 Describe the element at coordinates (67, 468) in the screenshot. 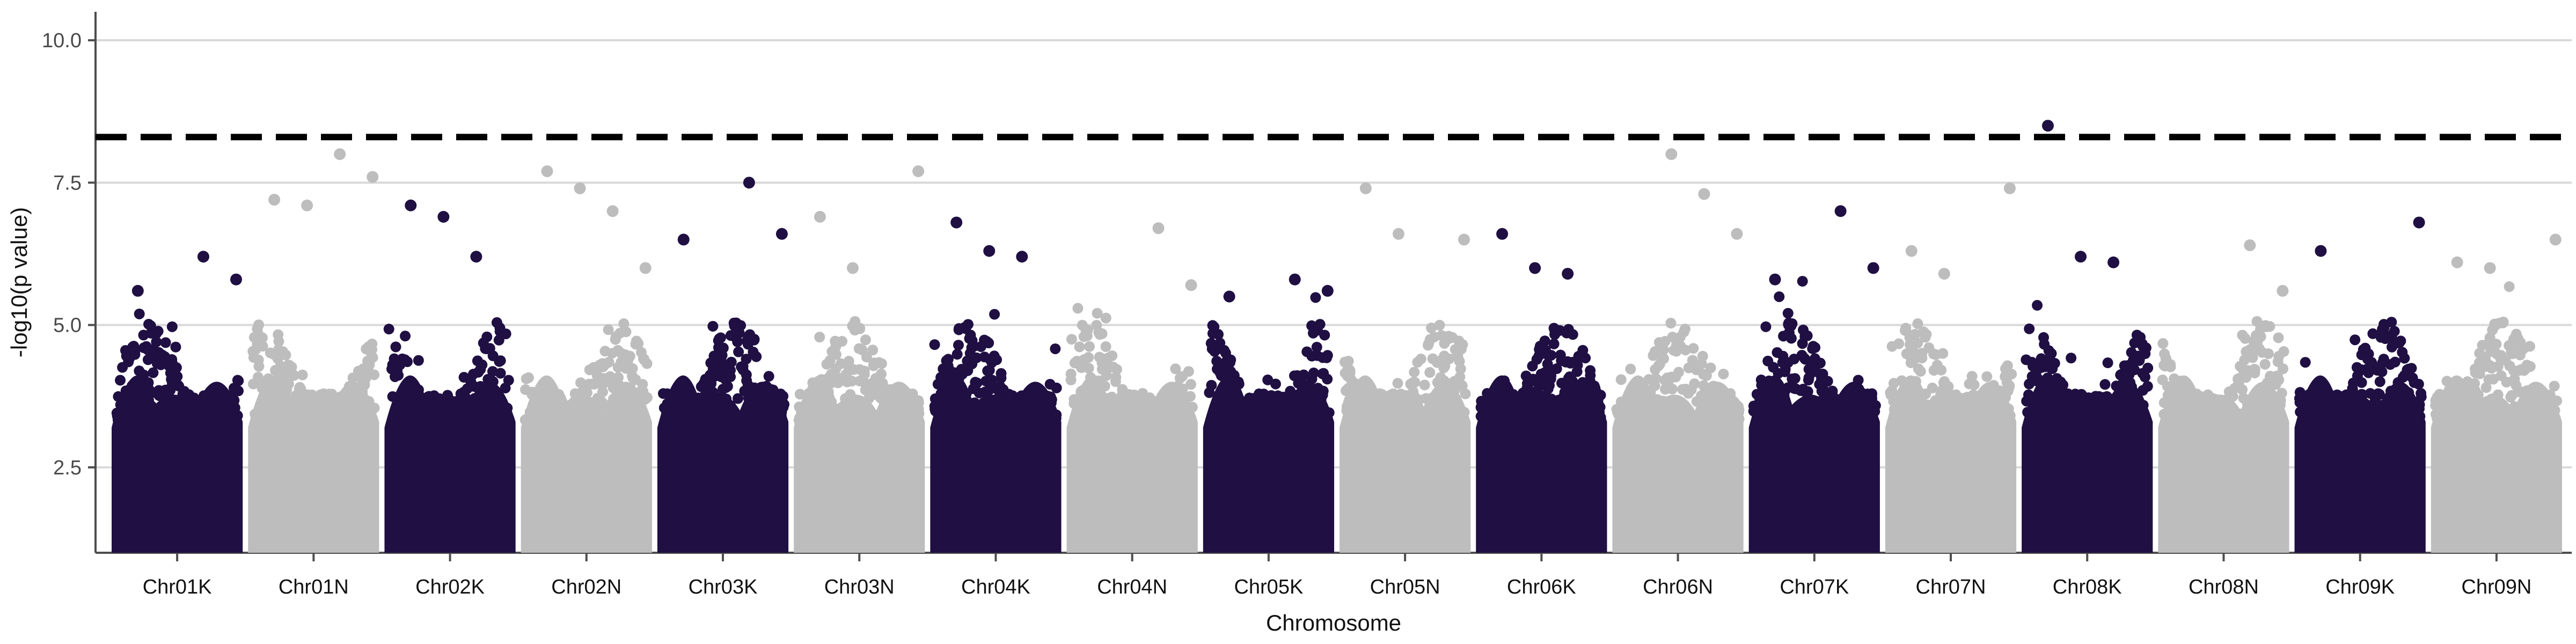

I see `y-tick-label: 2.5` at that location.